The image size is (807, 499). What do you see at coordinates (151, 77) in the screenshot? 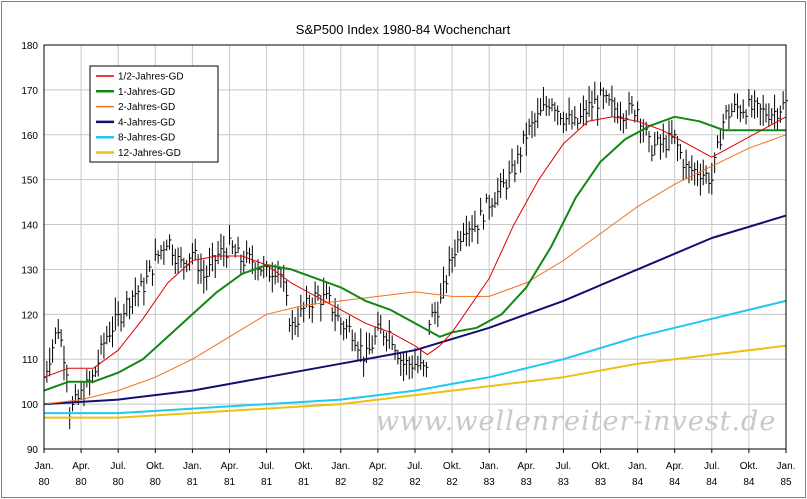
I see `legend-label: 1/2-Jahres-GD` at bounding box center [151, 77].